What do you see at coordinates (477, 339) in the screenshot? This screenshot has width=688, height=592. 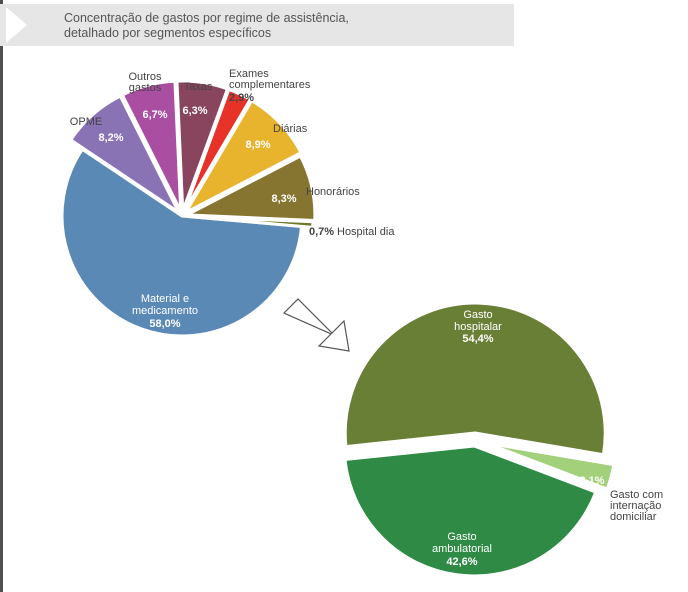 I see `pie2-value-hospitalar: 54,4%` at bounding box center [477, 339].